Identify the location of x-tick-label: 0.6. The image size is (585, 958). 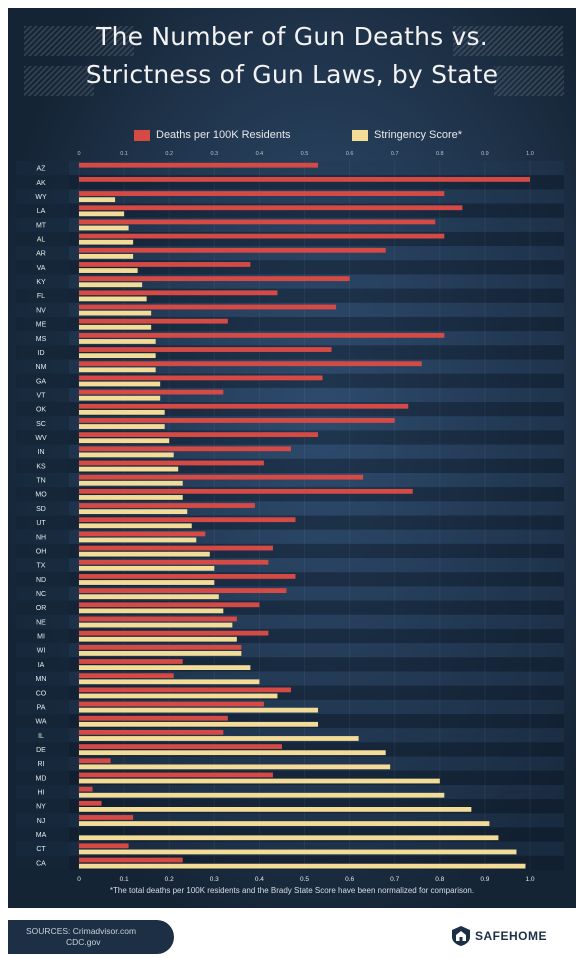
(350, 154).